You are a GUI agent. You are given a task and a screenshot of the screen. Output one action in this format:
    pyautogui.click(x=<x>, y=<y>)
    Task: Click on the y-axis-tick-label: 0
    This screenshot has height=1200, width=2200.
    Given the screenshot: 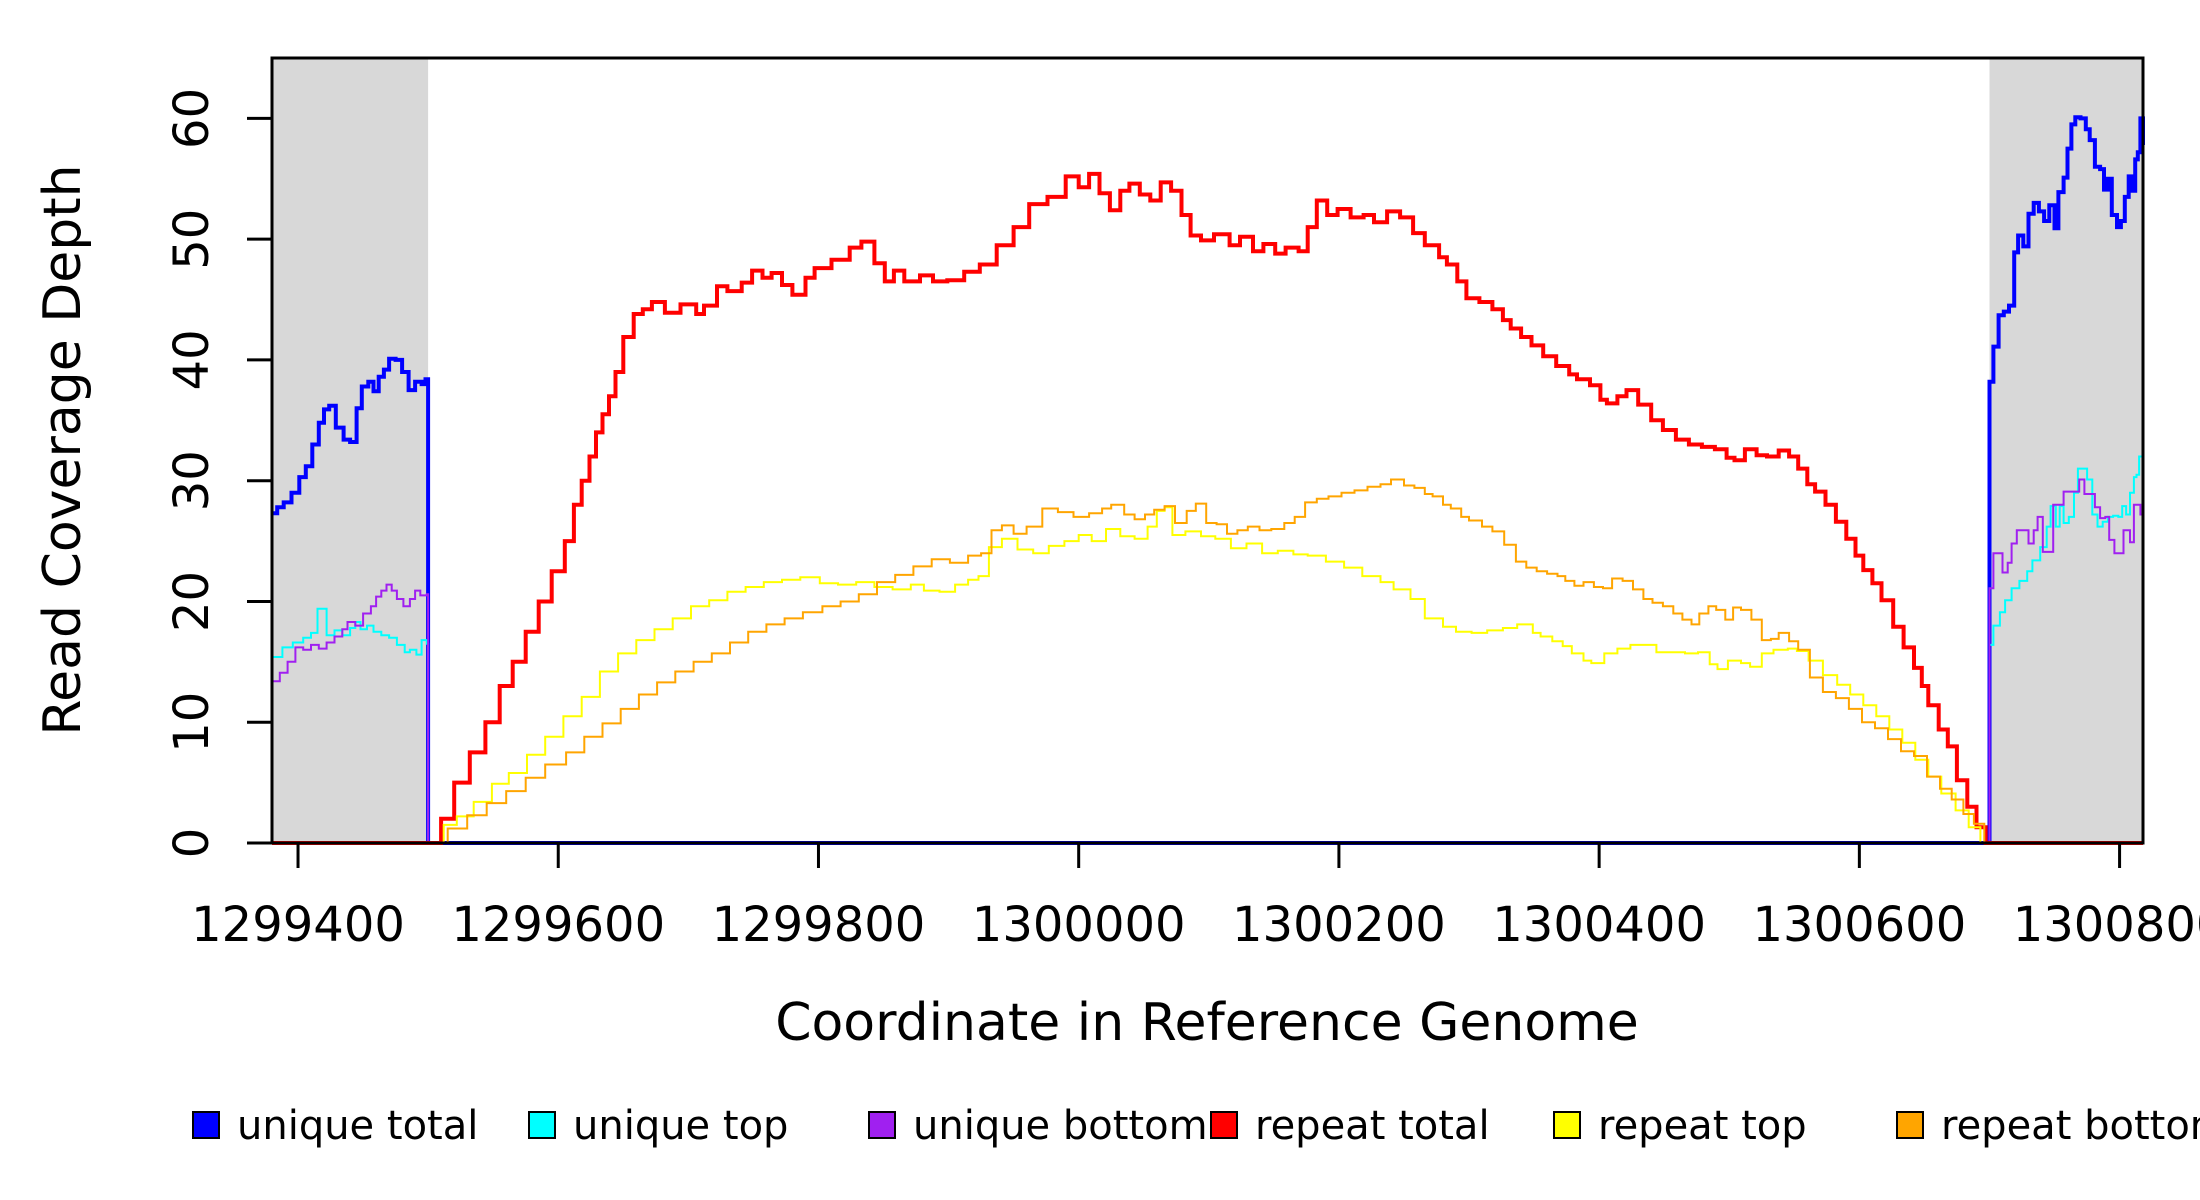 What is the action you would take?
    pyautogui.click(x=192, y=843)
    